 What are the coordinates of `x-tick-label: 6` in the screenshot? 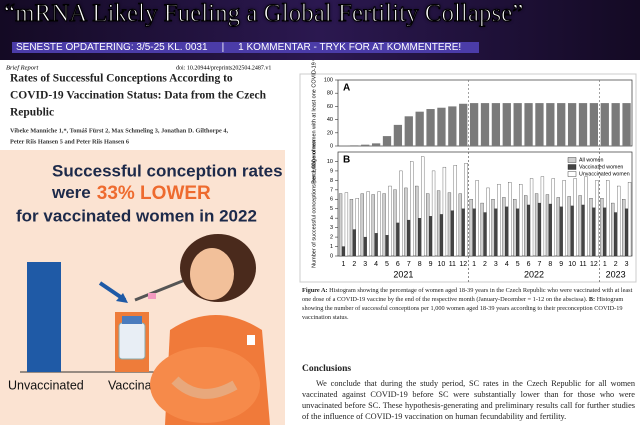 It's located at (529, 264).